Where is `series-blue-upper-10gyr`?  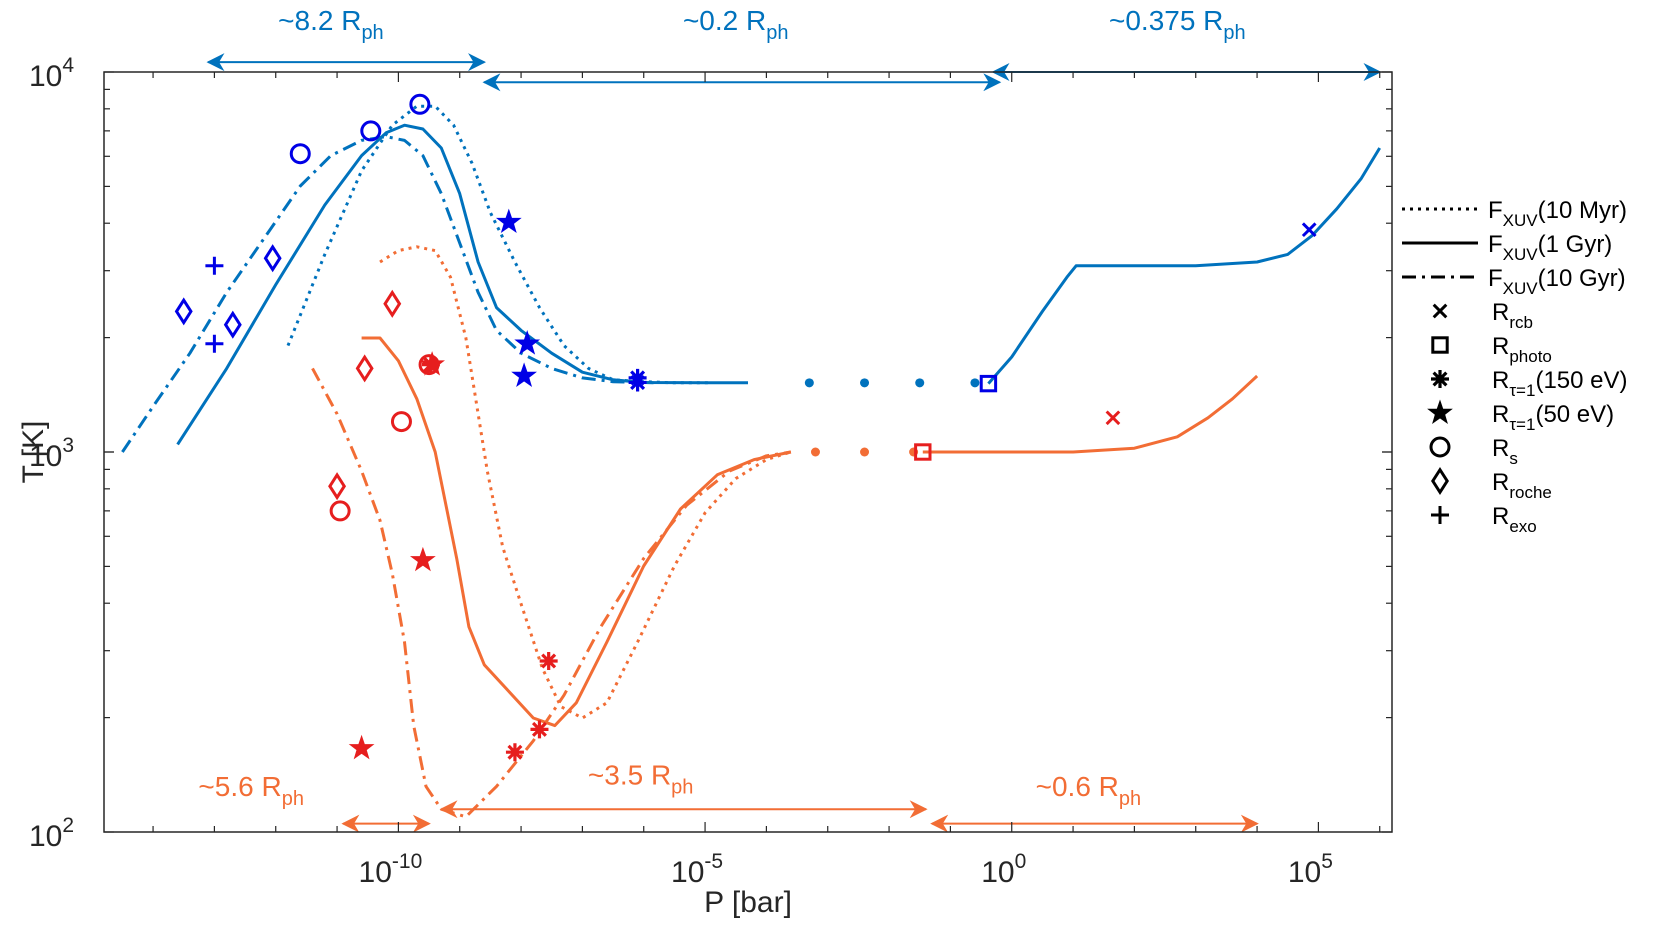 series-blue-upper-10gyr is located at coordinates (389, 294).